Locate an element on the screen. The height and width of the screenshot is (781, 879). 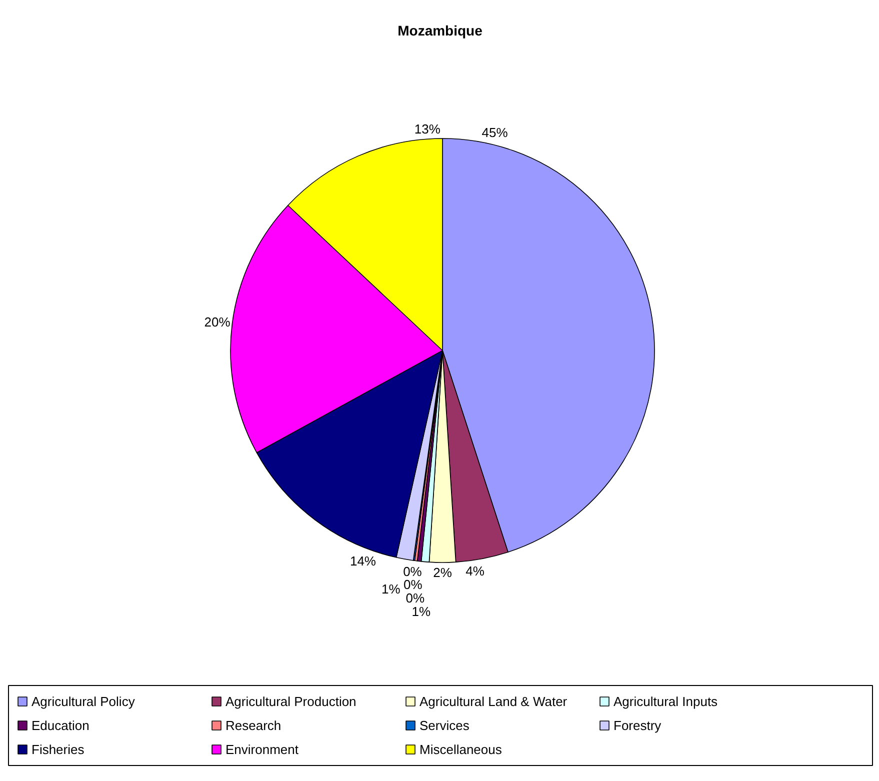
legend-label: Environment is located at coordinates (262, 749).